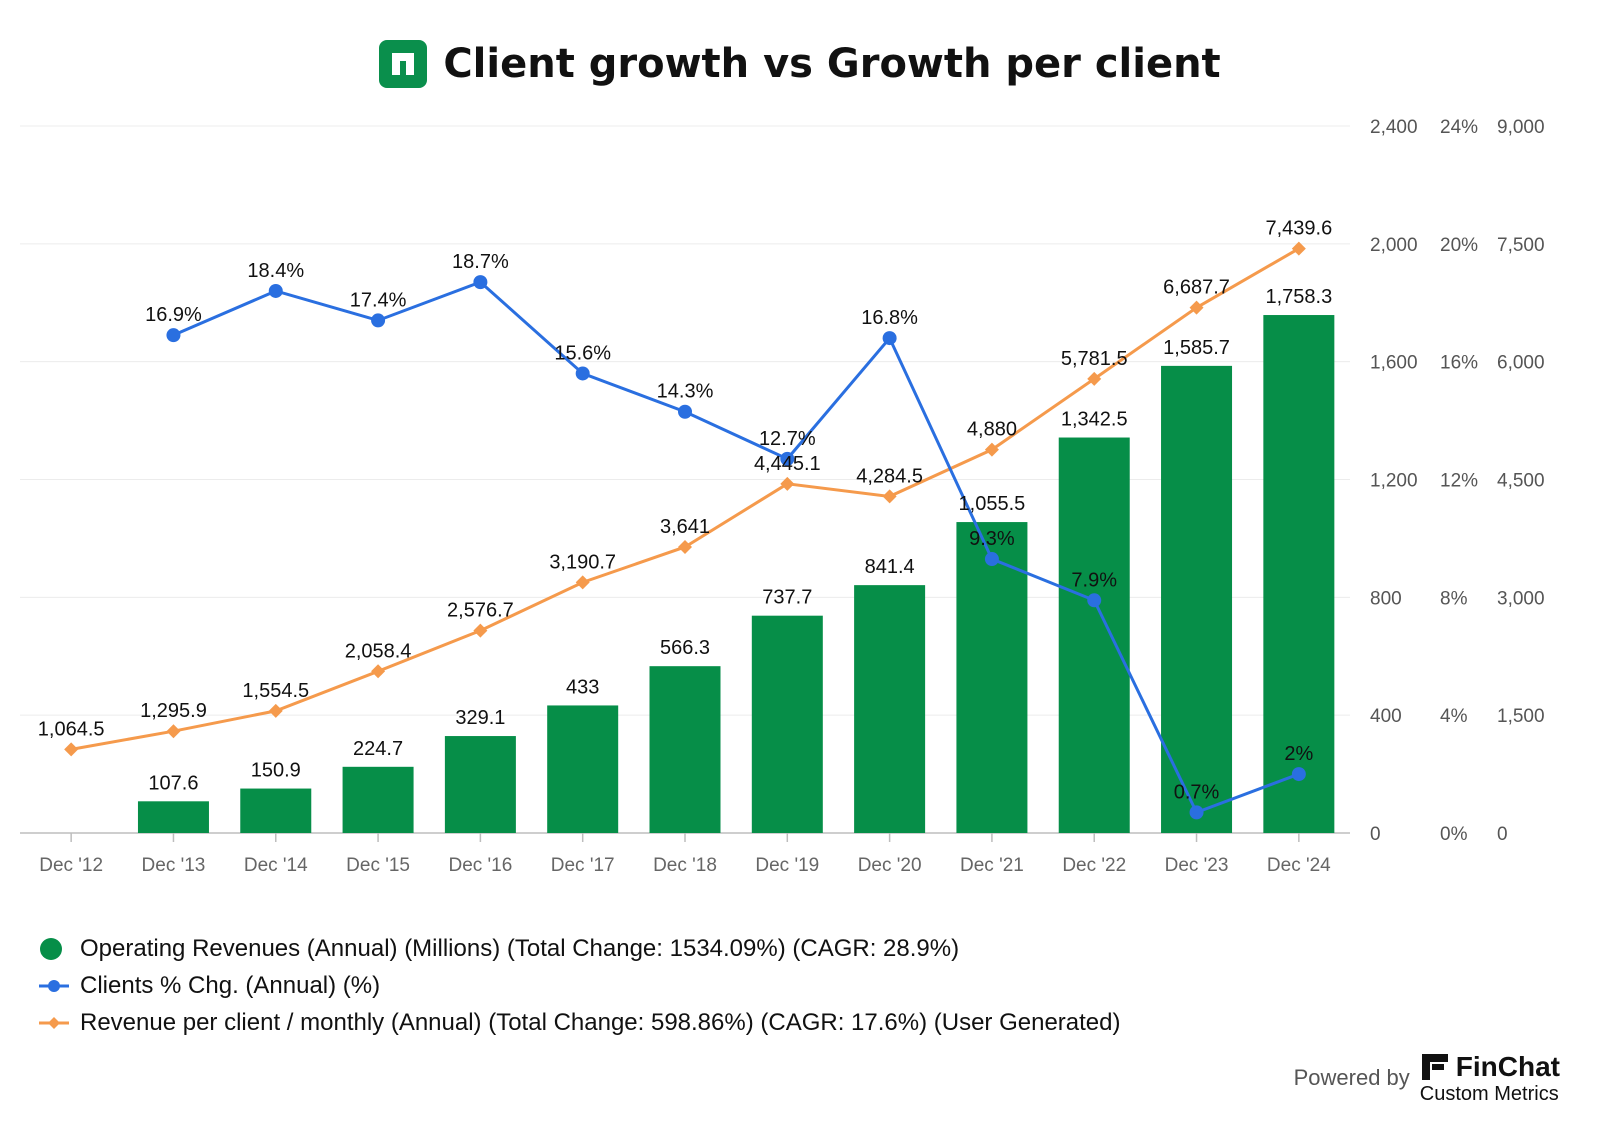 The image size is (1600, 1134). What do you see at coordinates (1454, 598) in the screenshot?
I see `y-tick-label-percent: 8%` at bounding box center [1454, 598].